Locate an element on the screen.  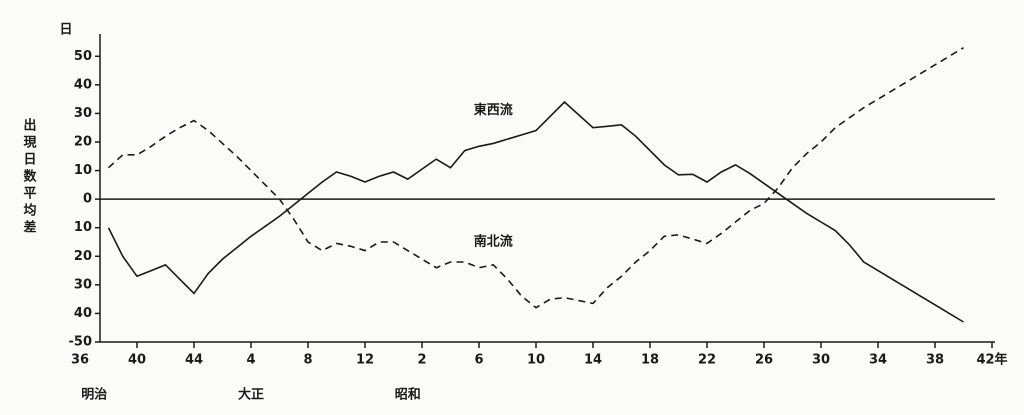
y-tick-label: 50 is located at coordinates (83, 56).